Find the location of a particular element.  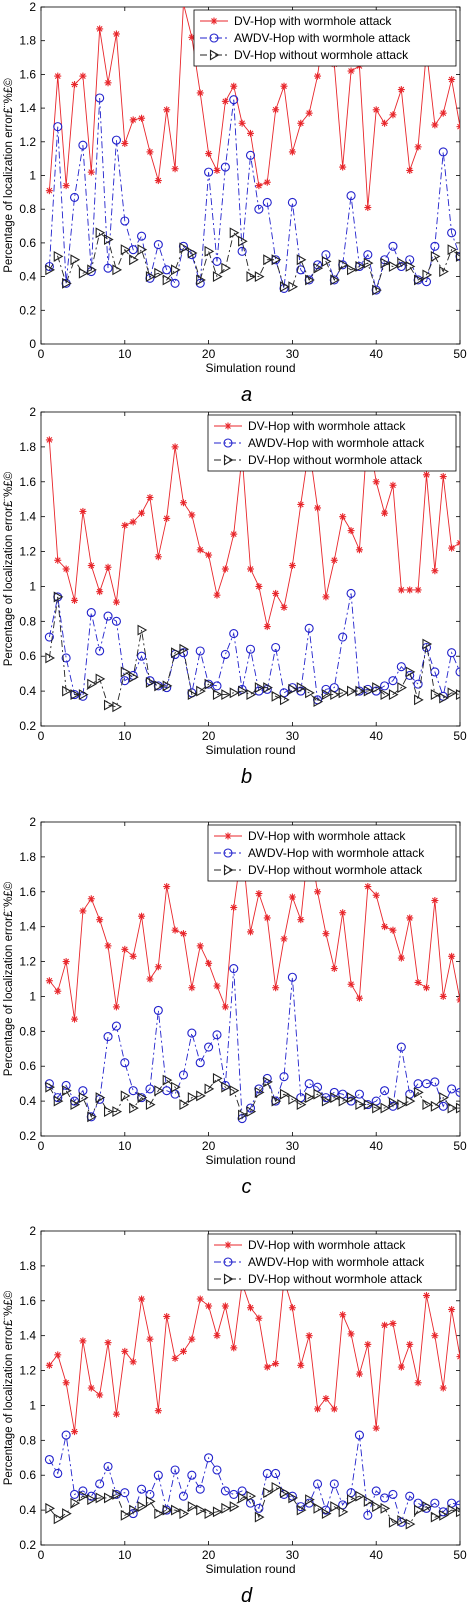

legend-label: AWDV-Hop with wormhole attack is located at coordinates (322, 38).